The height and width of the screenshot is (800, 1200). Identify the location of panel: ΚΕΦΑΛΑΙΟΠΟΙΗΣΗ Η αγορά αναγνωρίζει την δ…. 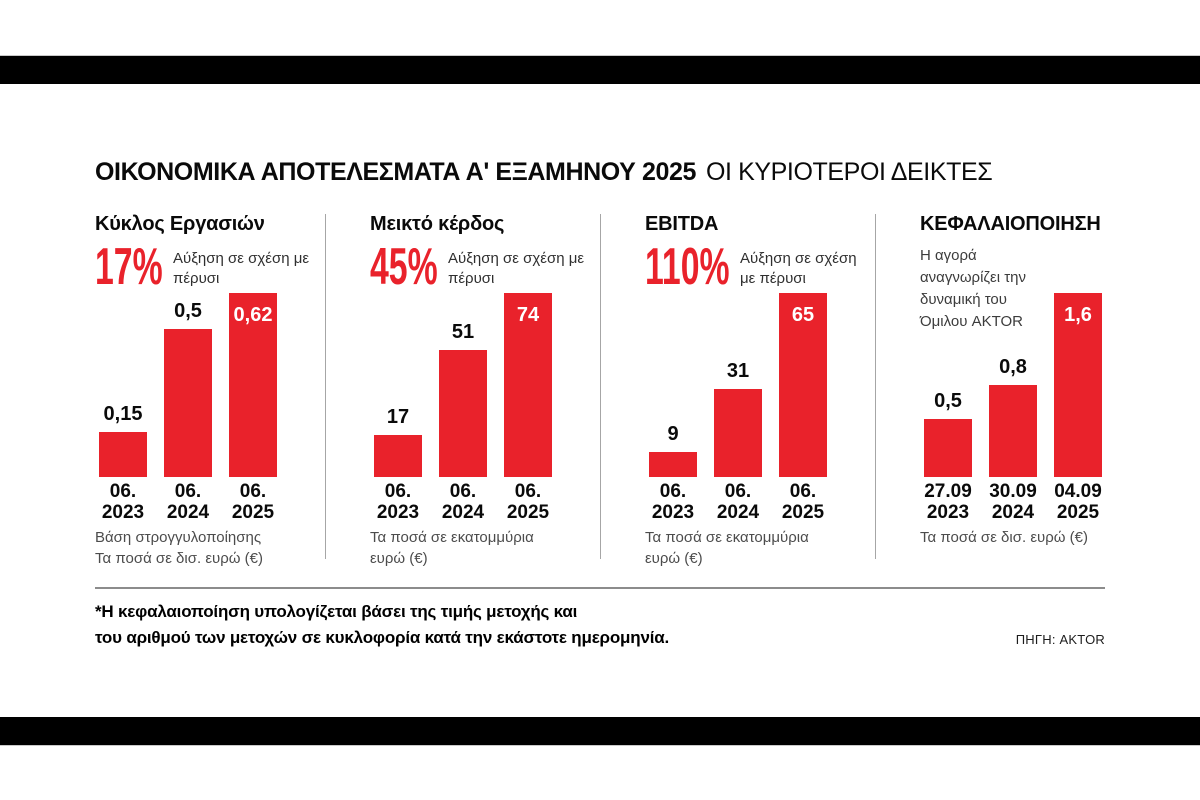
(1027, 388).